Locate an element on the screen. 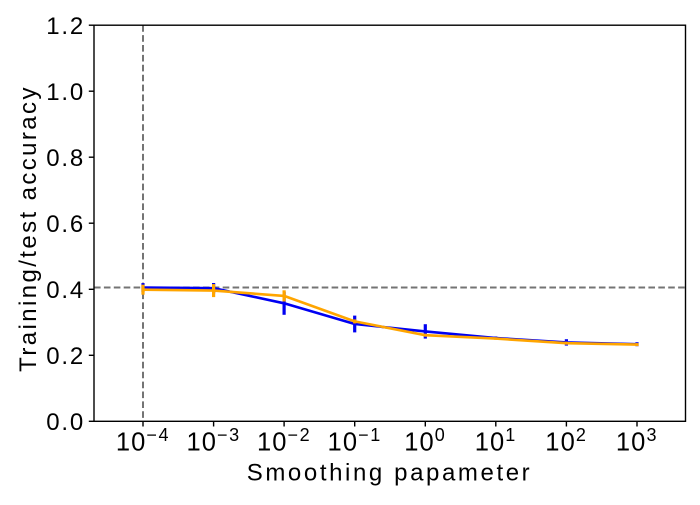  svg-text: 0.6 is located at coordinates (65, 224).